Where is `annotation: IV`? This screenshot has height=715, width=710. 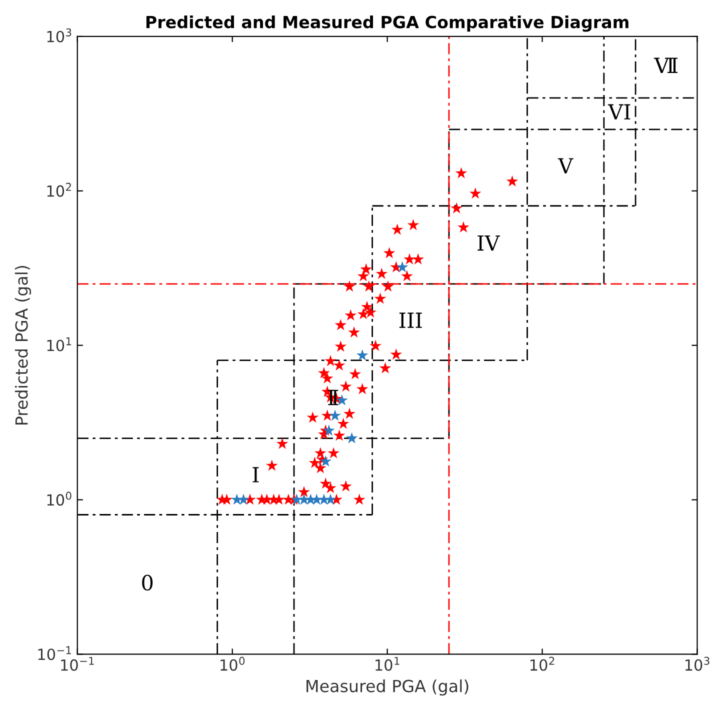
annotation: IV is located at coordinates (489, 243).